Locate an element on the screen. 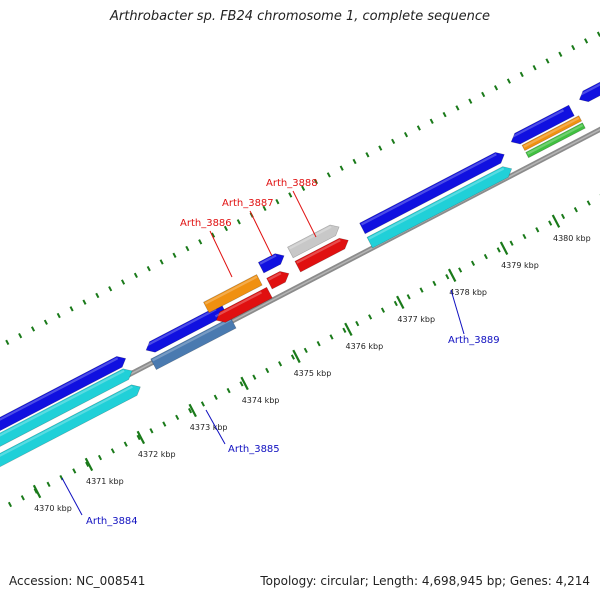 The height and width of the screenshot is (600, 600). gene-label-arth-3888: Arth_3888 is located at coordinates (292, 183).